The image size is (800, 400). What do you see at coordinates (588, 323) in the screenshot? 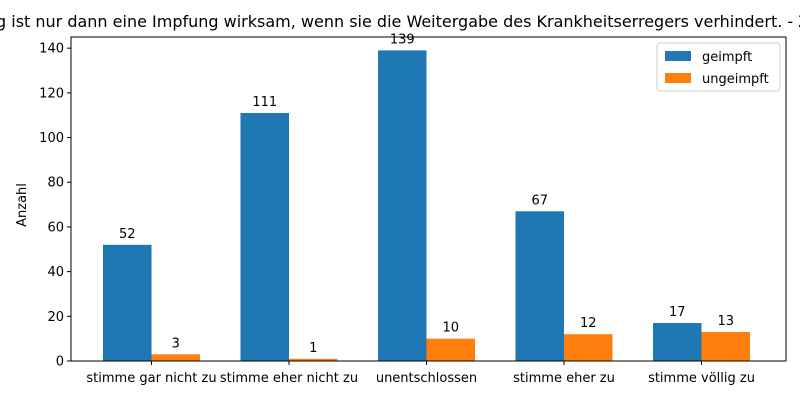
I see `data-label: 12` at bounding box center [588, 323].